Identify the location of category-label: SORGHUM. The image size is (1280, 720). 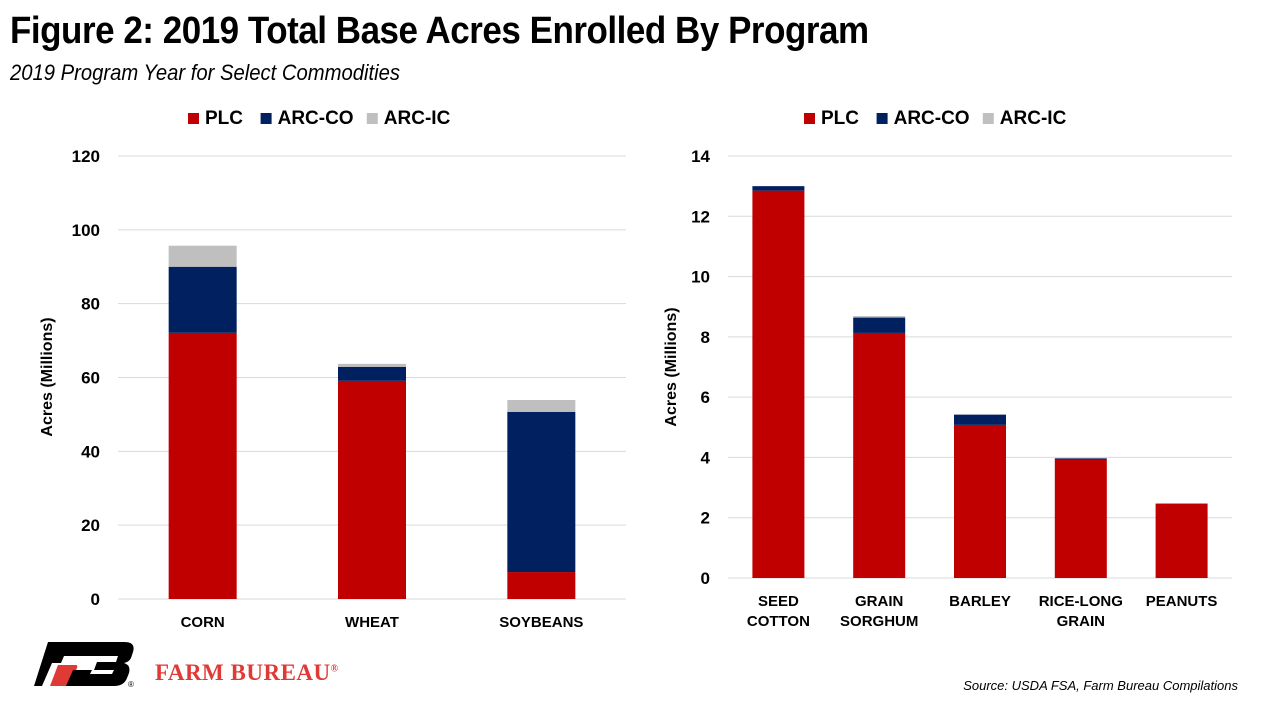
(879, 621).